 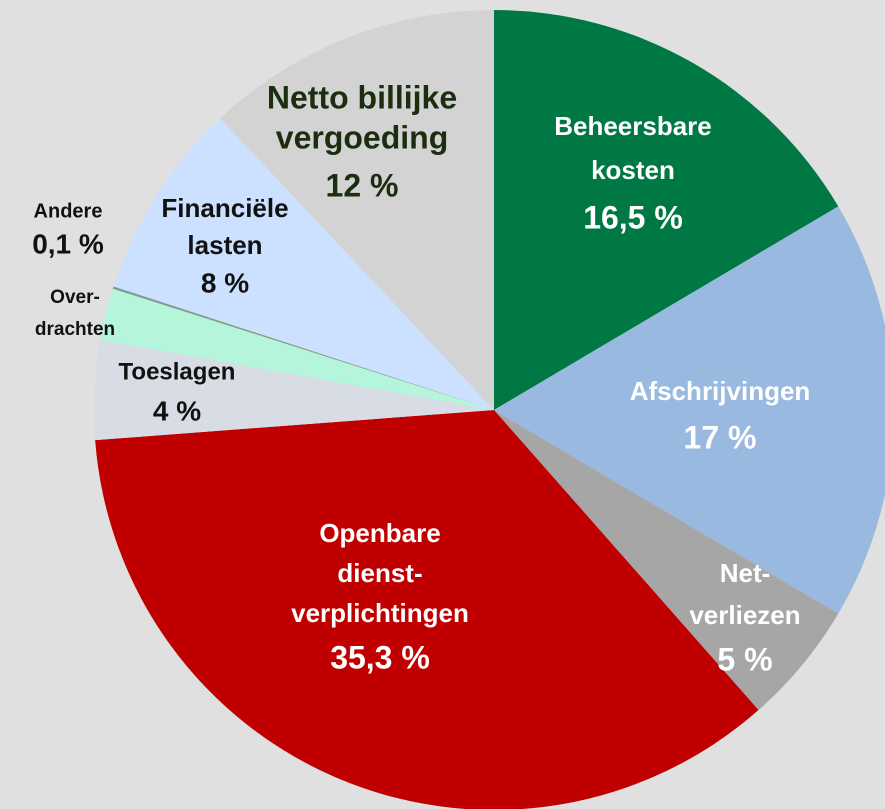 I want to click on value-label: 4 %, so click(x=177, y=410).